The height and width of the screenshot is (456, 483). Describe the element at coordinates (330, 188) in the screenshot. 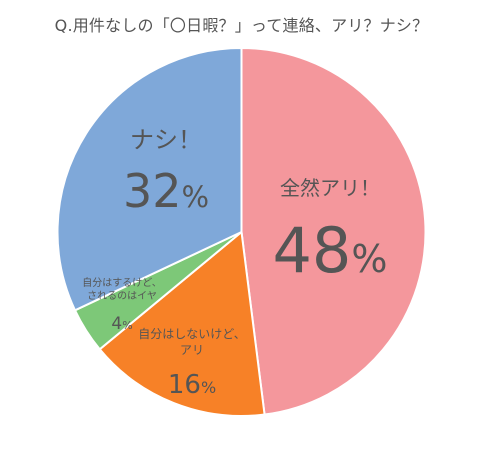

I see `slice-label-1: 全然アリ！` at that location.